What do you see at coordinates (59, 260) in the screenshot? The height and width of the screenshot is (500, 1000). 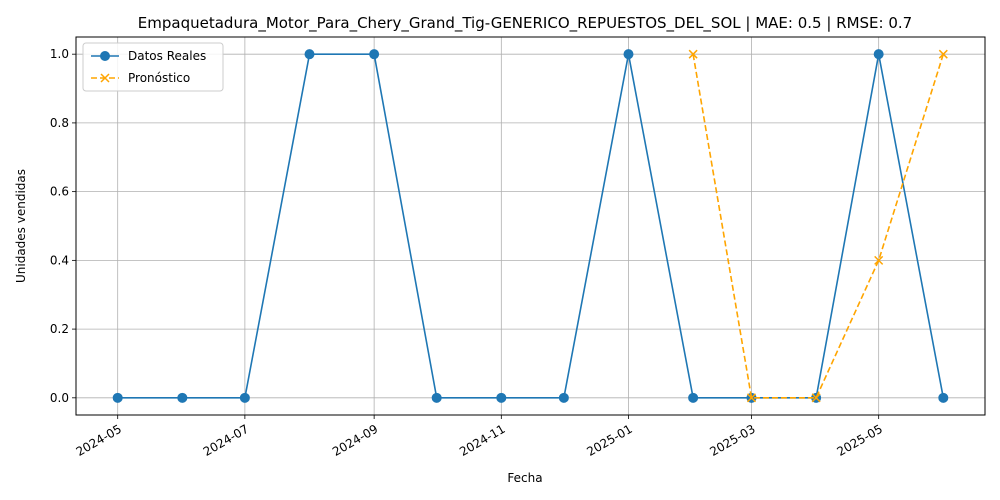 I see `y-tick-label: 0.4` at bounding box center [59, 260].